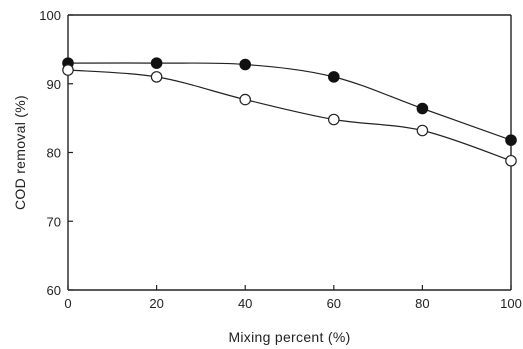  What do you see at coordinates (50, 15) in the screenshot?
I see `y-tick-label: 100` at bounding box center [50, 15].